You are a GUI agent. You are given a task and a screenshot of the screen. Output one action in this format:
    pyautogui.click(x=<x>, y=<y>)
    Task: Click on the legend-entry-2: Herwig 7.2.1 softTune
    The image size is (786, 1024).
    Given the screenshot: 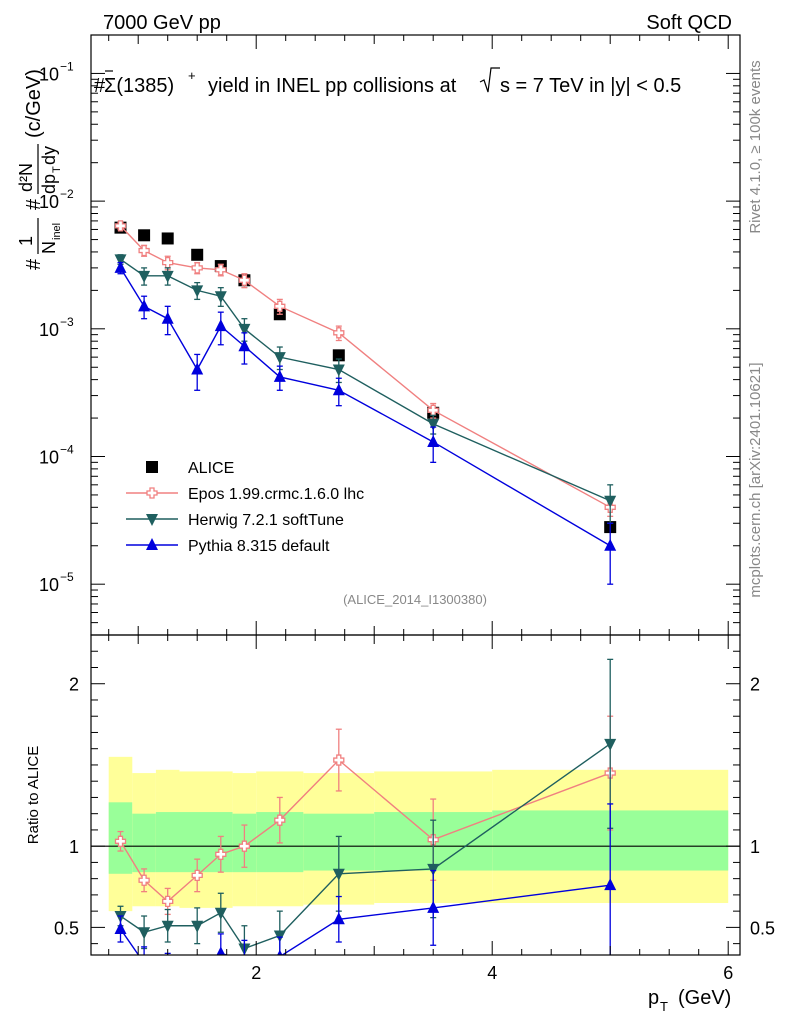 What is the action you would take?
    pyautogui.click(x=235, y=520)
    